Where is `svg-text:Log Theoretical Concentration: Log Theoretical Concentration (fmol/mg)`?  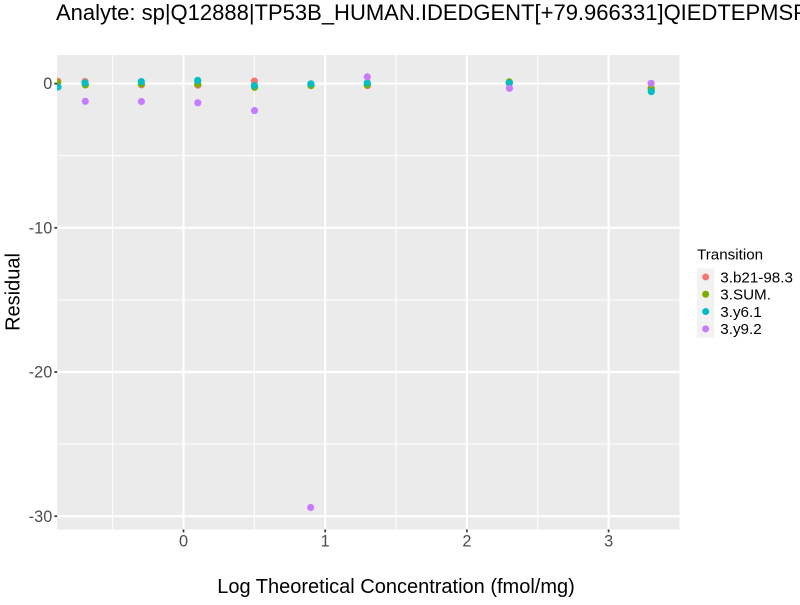
svg-text:Log Theoretical Concentration: Log Theoretical Concentration (fmol/mg) is located at coordinates (396, 587).